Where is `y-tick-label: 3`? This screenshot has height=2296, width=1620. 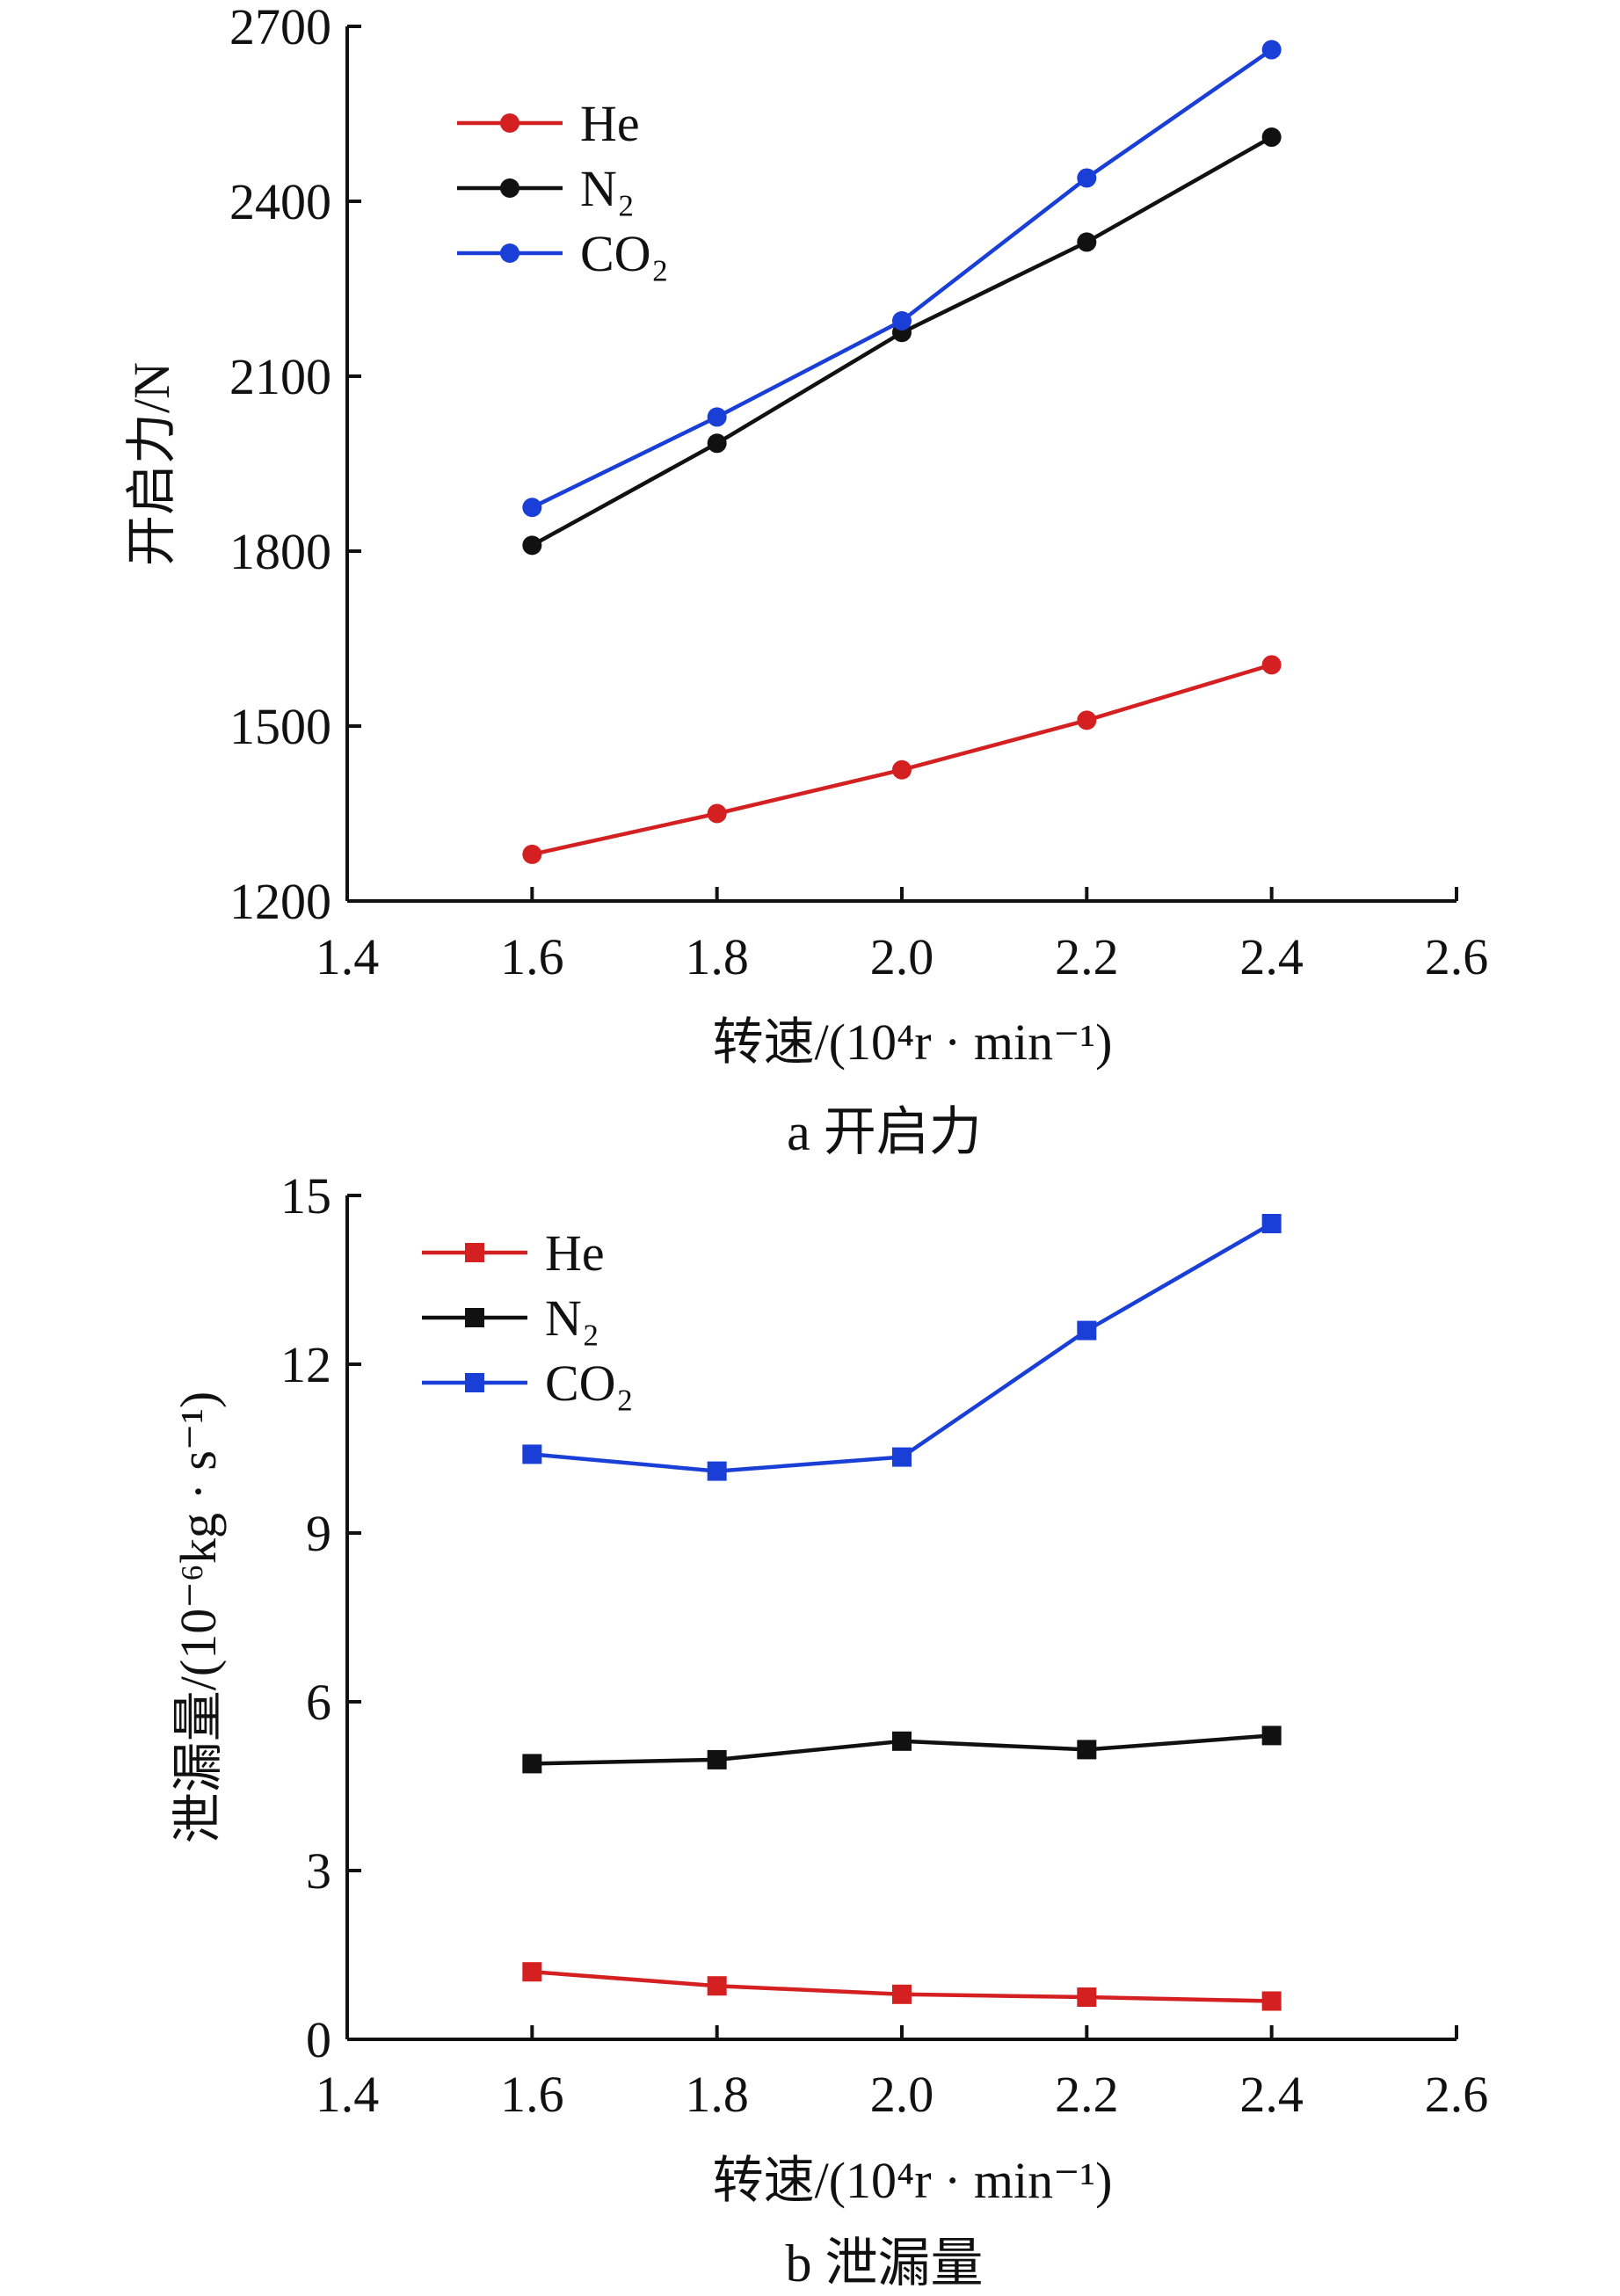
y-tick-label: 3 is located at coordinates (318, 1871).